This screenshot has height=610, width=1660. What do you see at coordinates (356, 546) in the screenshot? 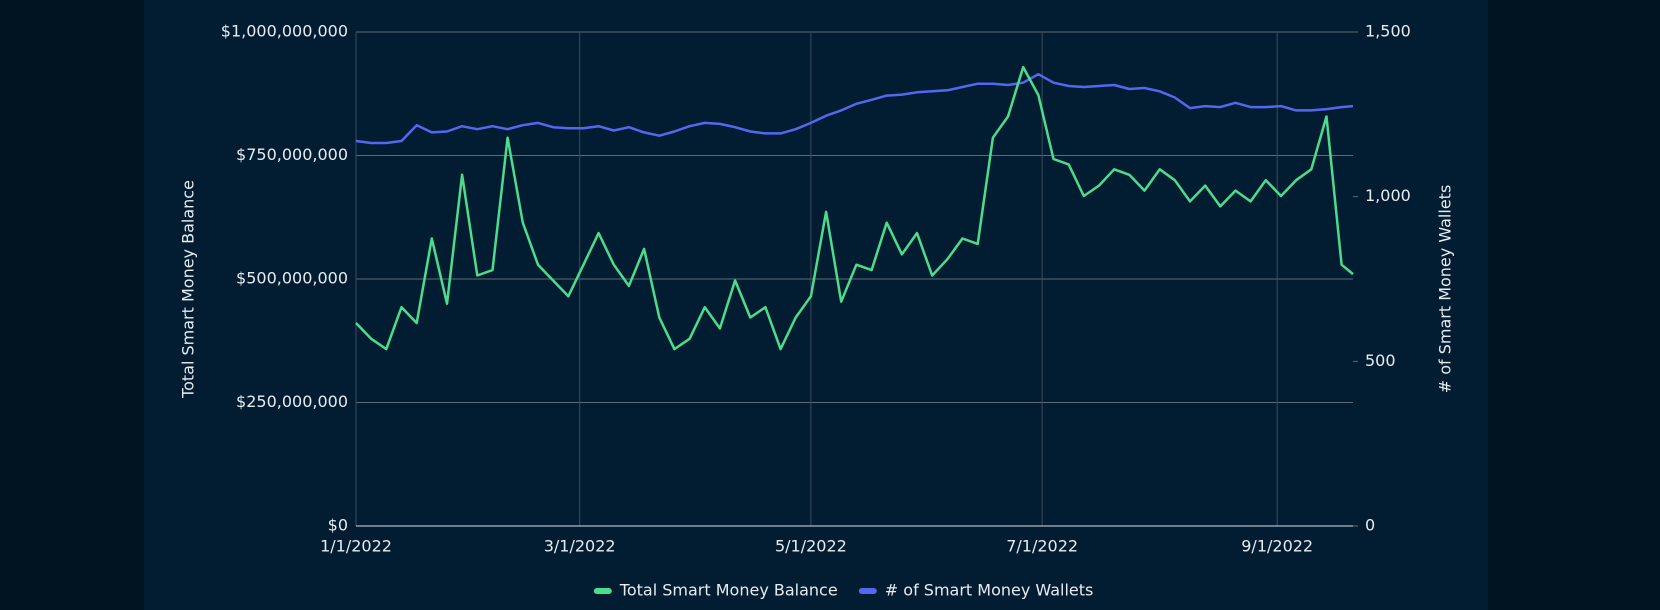
I see `x-tick-label: 1/1/2022` at bounding box center [356, 546].